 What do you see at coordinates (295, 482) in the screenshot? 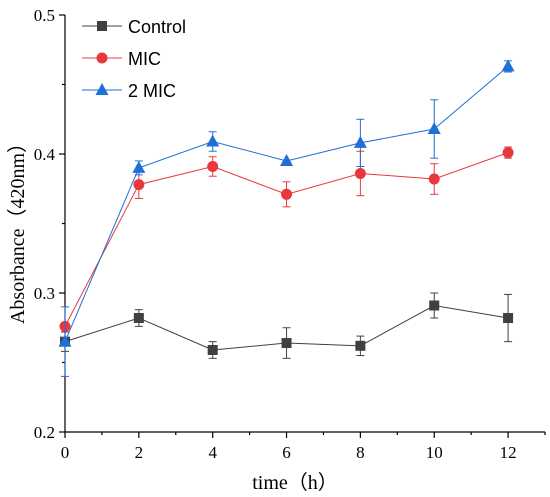
I see `x-axis-title: time（h）` at bounding box center [295, 482].